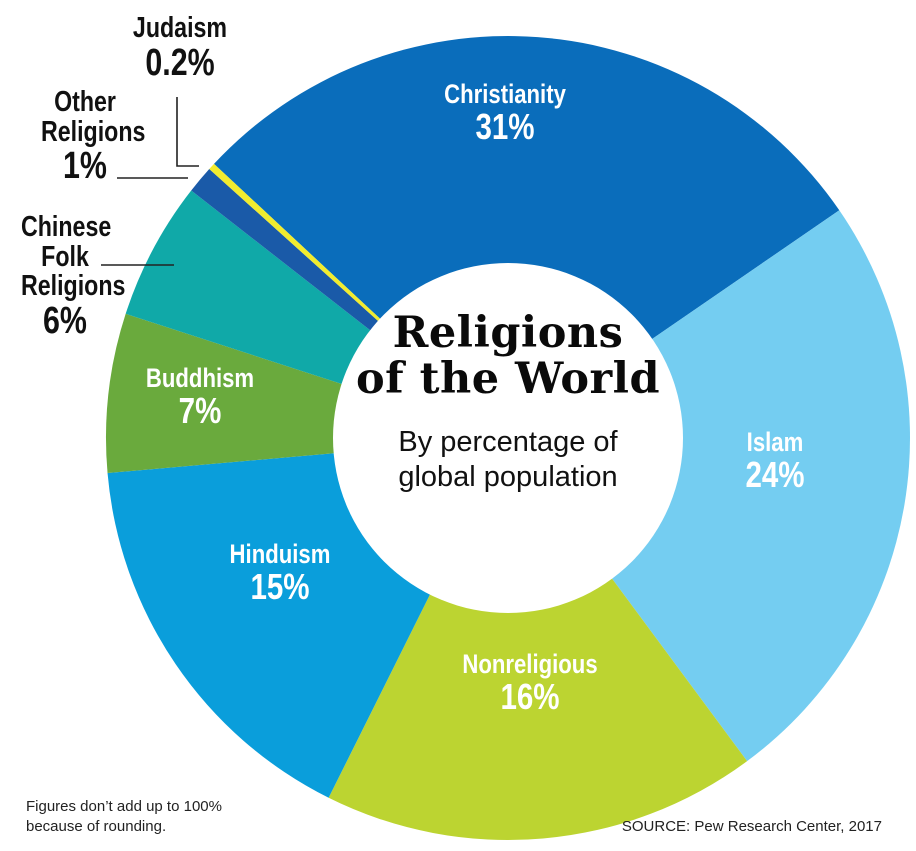 This screenshot has width=916, height=851. What do you see at coordinates (508, 477) in the screenshot?
I see `chart-subtitle-line2: global population` at bounding box center [508, 477].